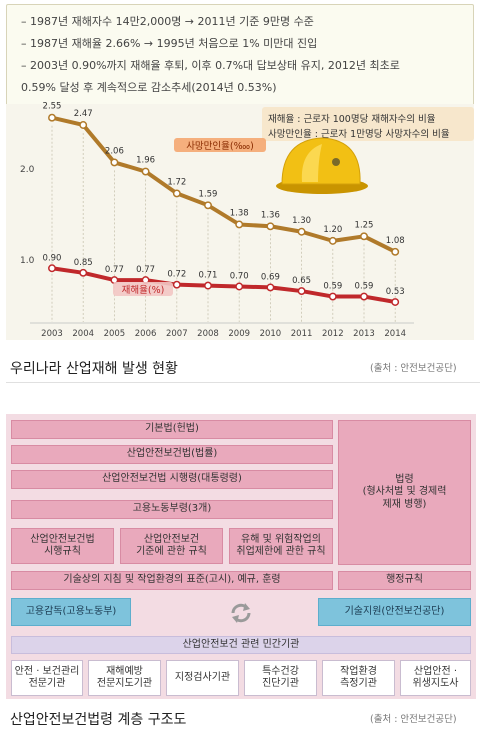 This screenshot has width=486, height=731. What do you see at coordinates (52, 258) in the screenshot?
I see `data-label: 0.90` at bounding box center [52, 258].